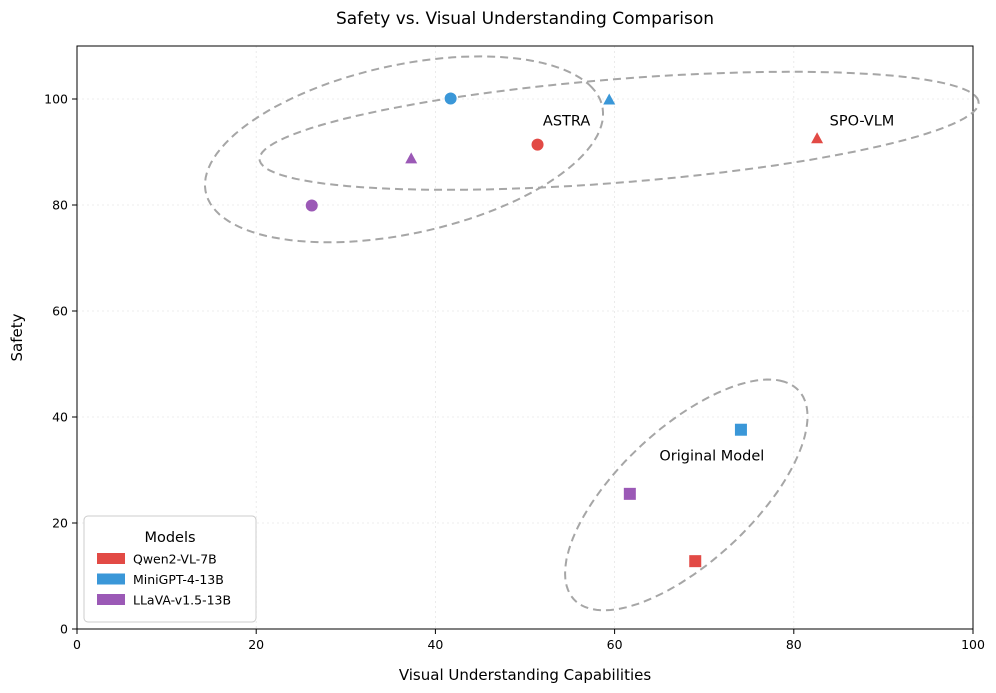 The image size is (996, 693). Describe the element at coordinates (256, 644) in the screenshot. I see `x-tick-label: 20` at that location.